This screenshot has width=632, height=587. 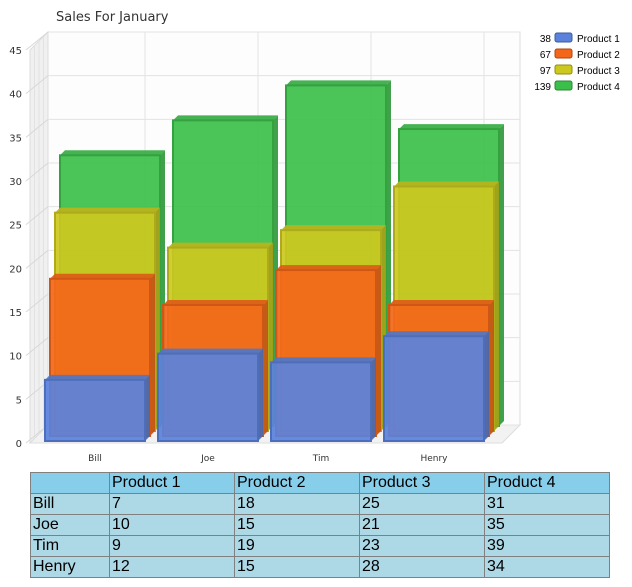 I want to click on y-tick-label: 15, so click(x=15, y=313).